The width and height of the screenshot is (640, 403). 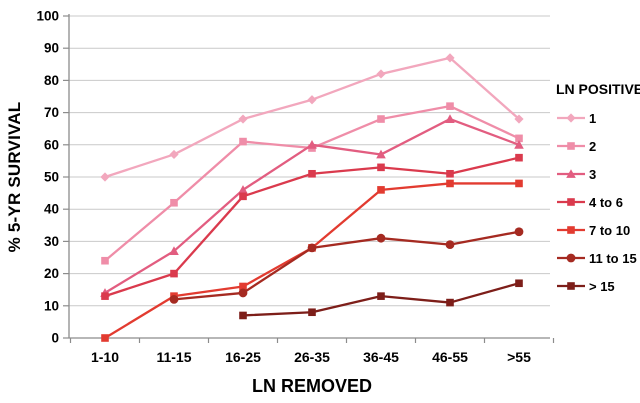 I want to click on legend-label: 1, so click(x=593, y=118).